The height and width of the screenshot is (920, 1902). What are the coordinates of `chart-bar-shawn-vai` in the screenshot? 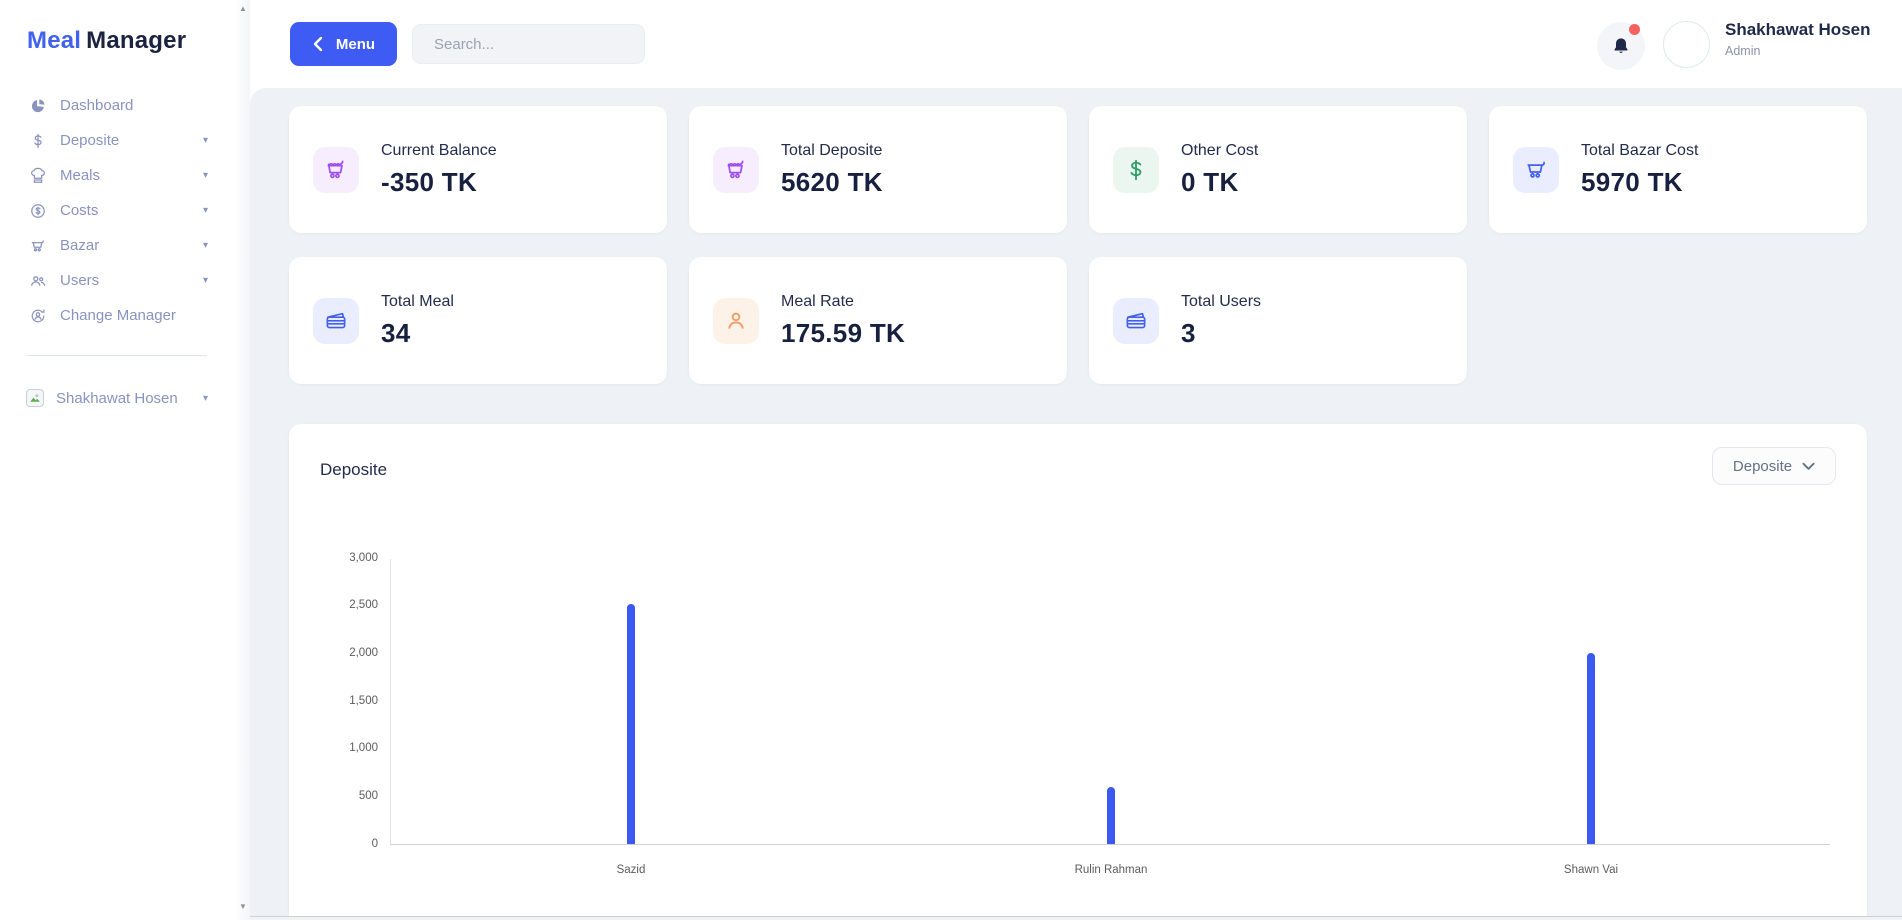 It's located at (1591, 748).